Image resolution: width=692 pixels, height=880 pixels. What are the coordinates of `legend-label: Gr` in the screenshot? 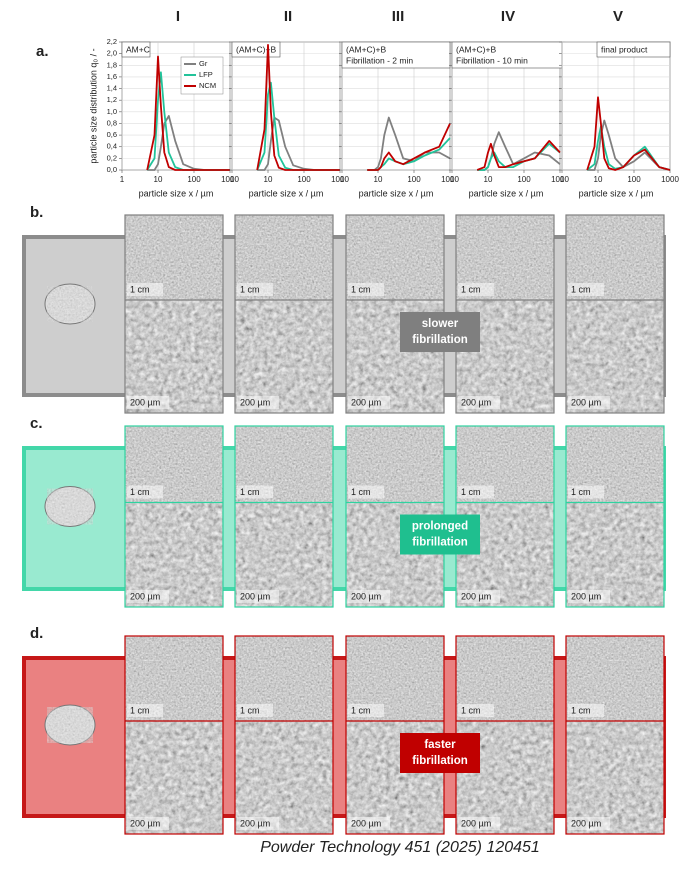 It's located at (203, 63).